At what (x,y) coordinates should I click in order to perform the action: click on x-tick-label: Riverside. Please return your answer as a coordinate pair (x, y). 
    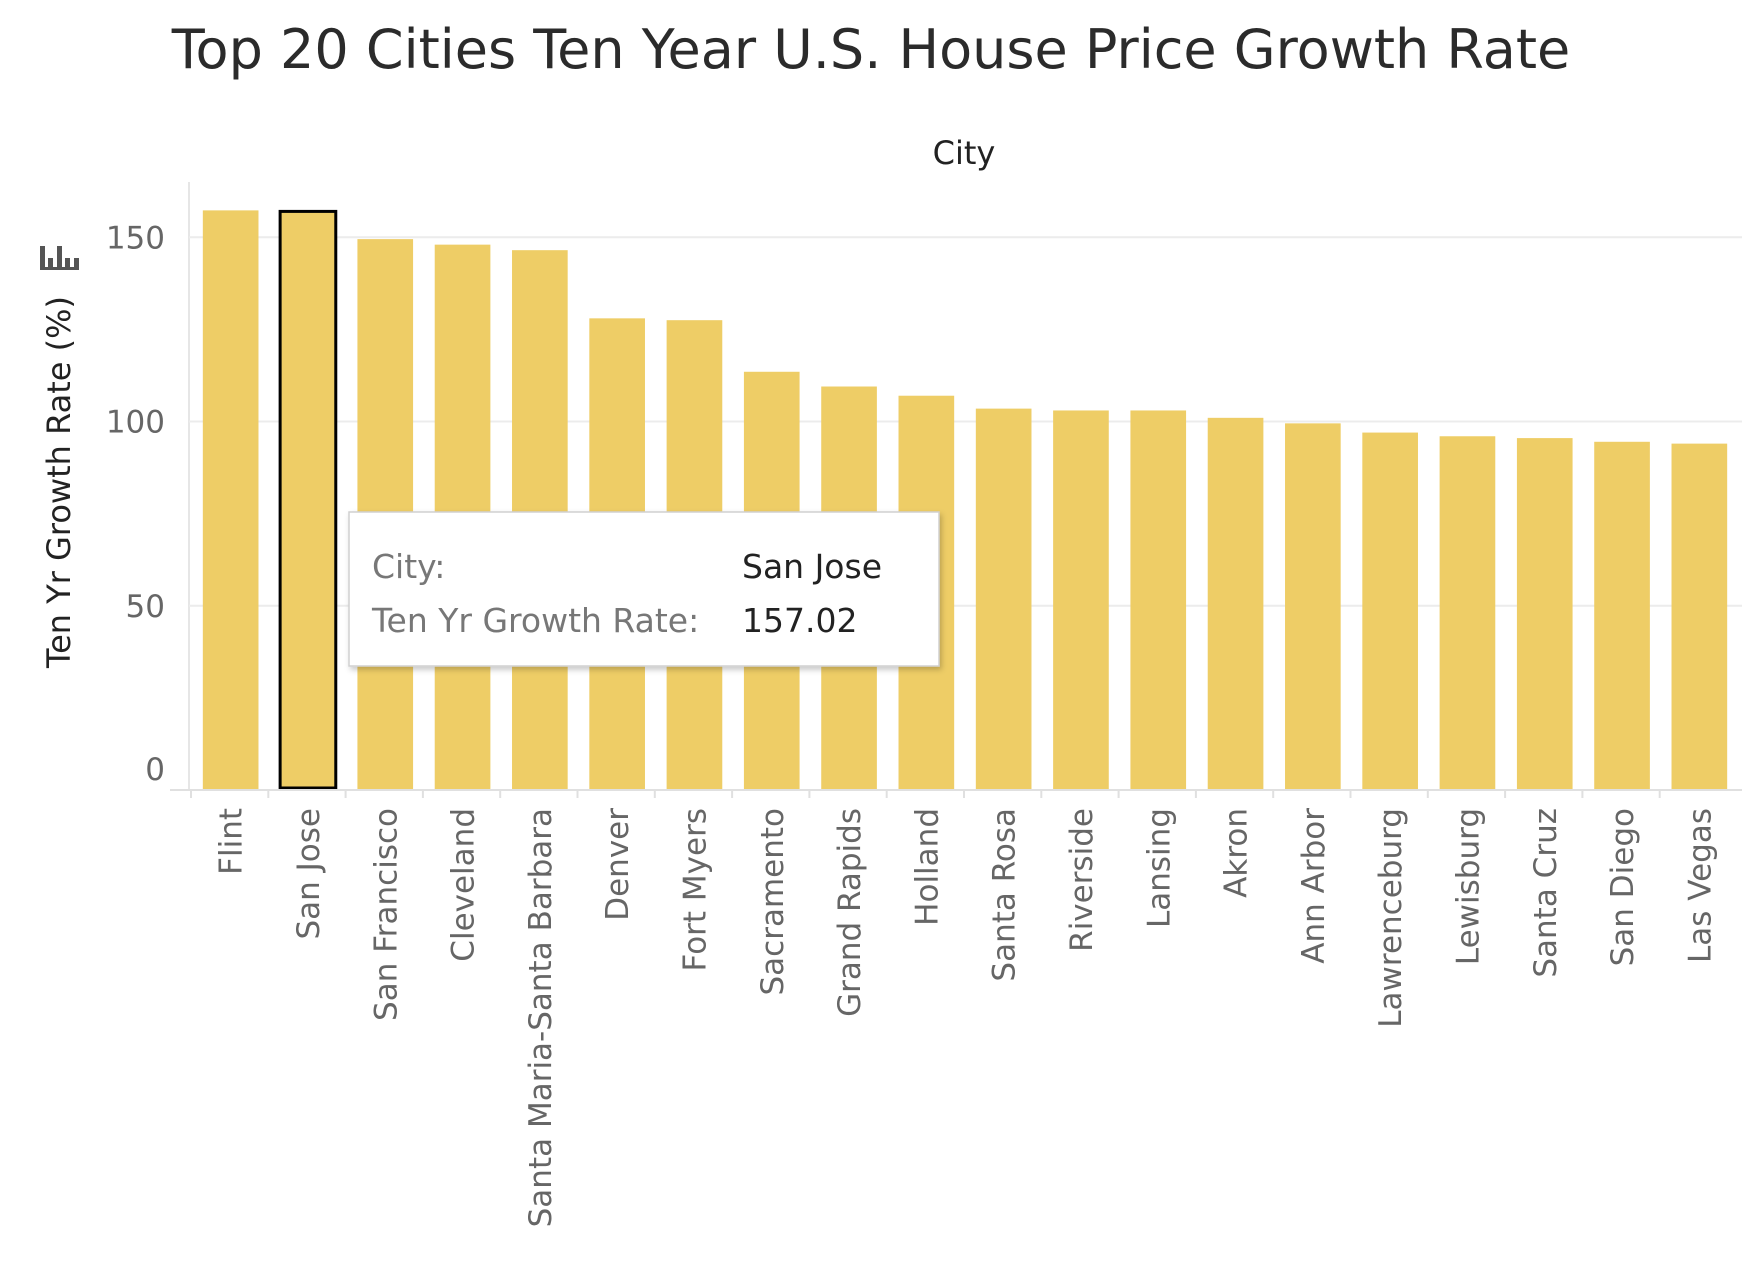
    Looking at the image, I should click on (1082, 880).